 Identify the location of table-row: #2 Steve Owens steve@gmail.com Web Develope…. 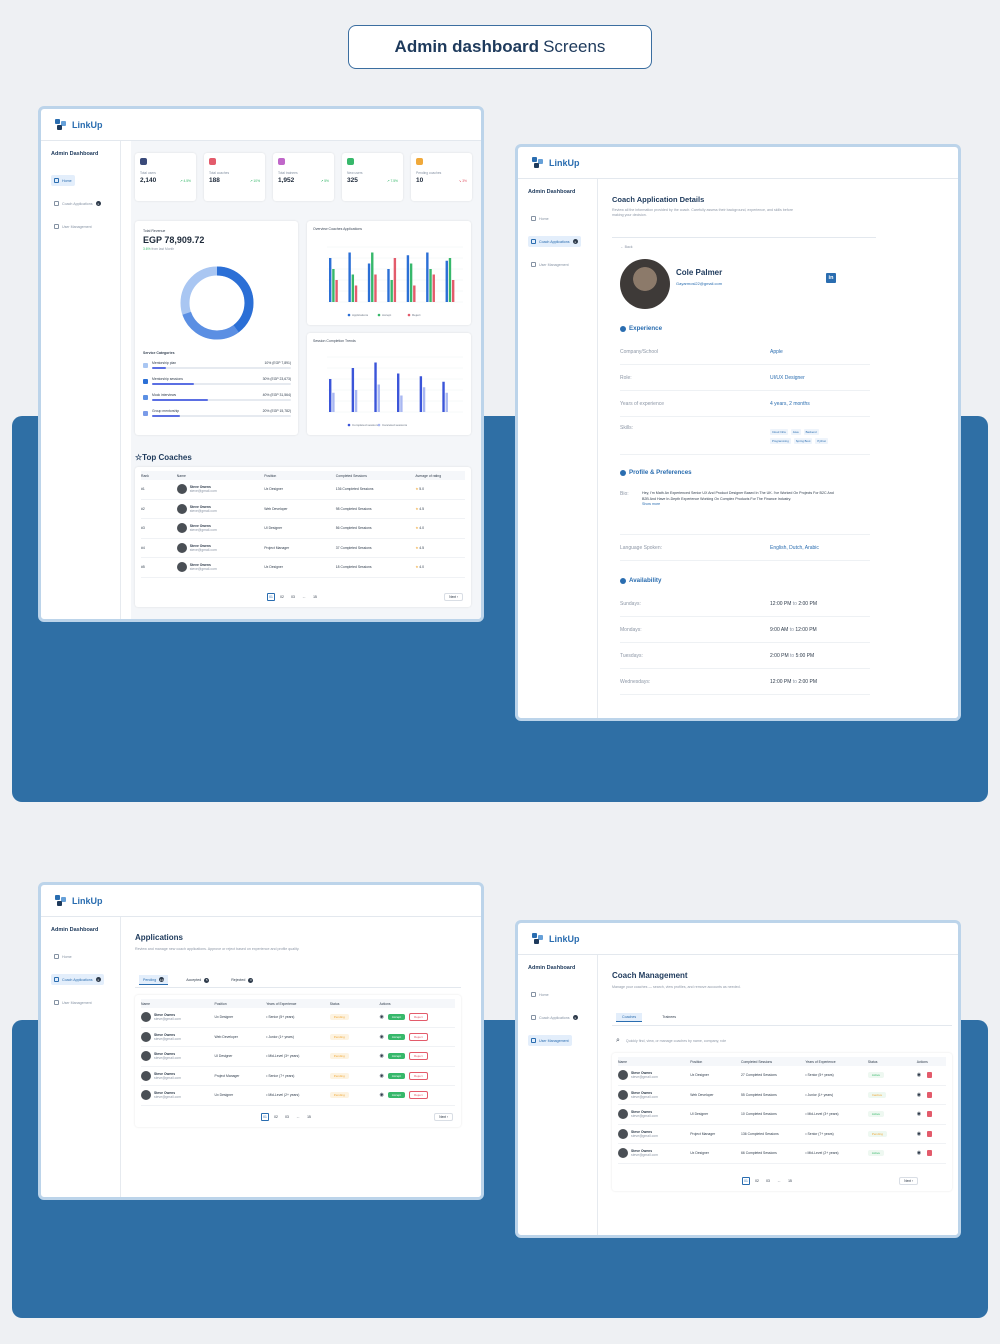
(303, 509).